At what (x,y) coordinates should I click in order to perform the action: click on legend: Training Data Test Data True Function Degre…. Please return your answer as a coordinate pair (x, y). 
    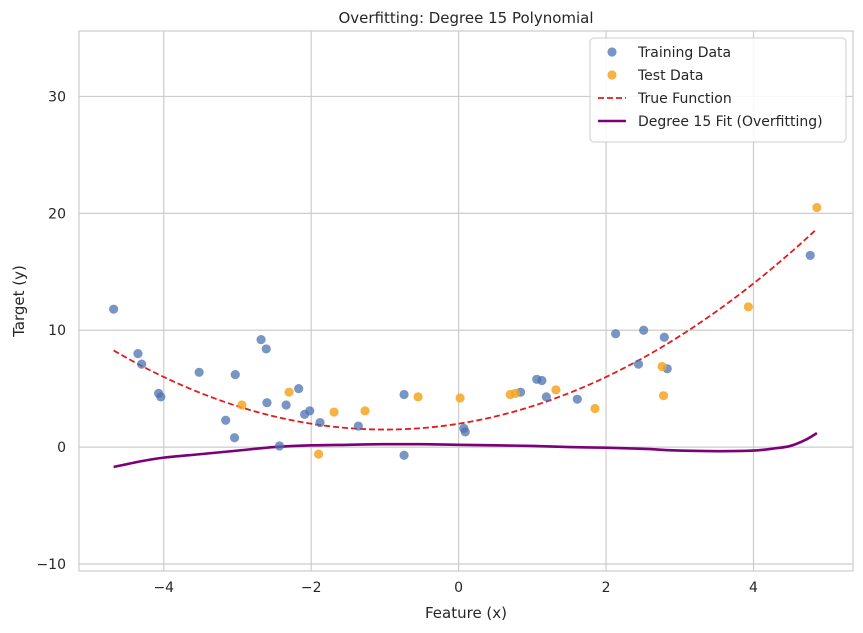
    Looking at the image, I should click on (718, 90).